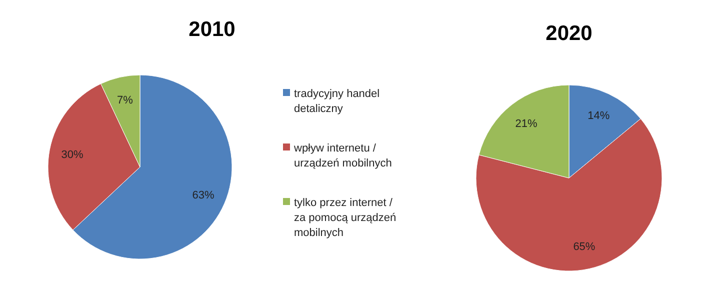  I want to click on legend-label: tradycyjny handel detaliczny, so click(337, 101).